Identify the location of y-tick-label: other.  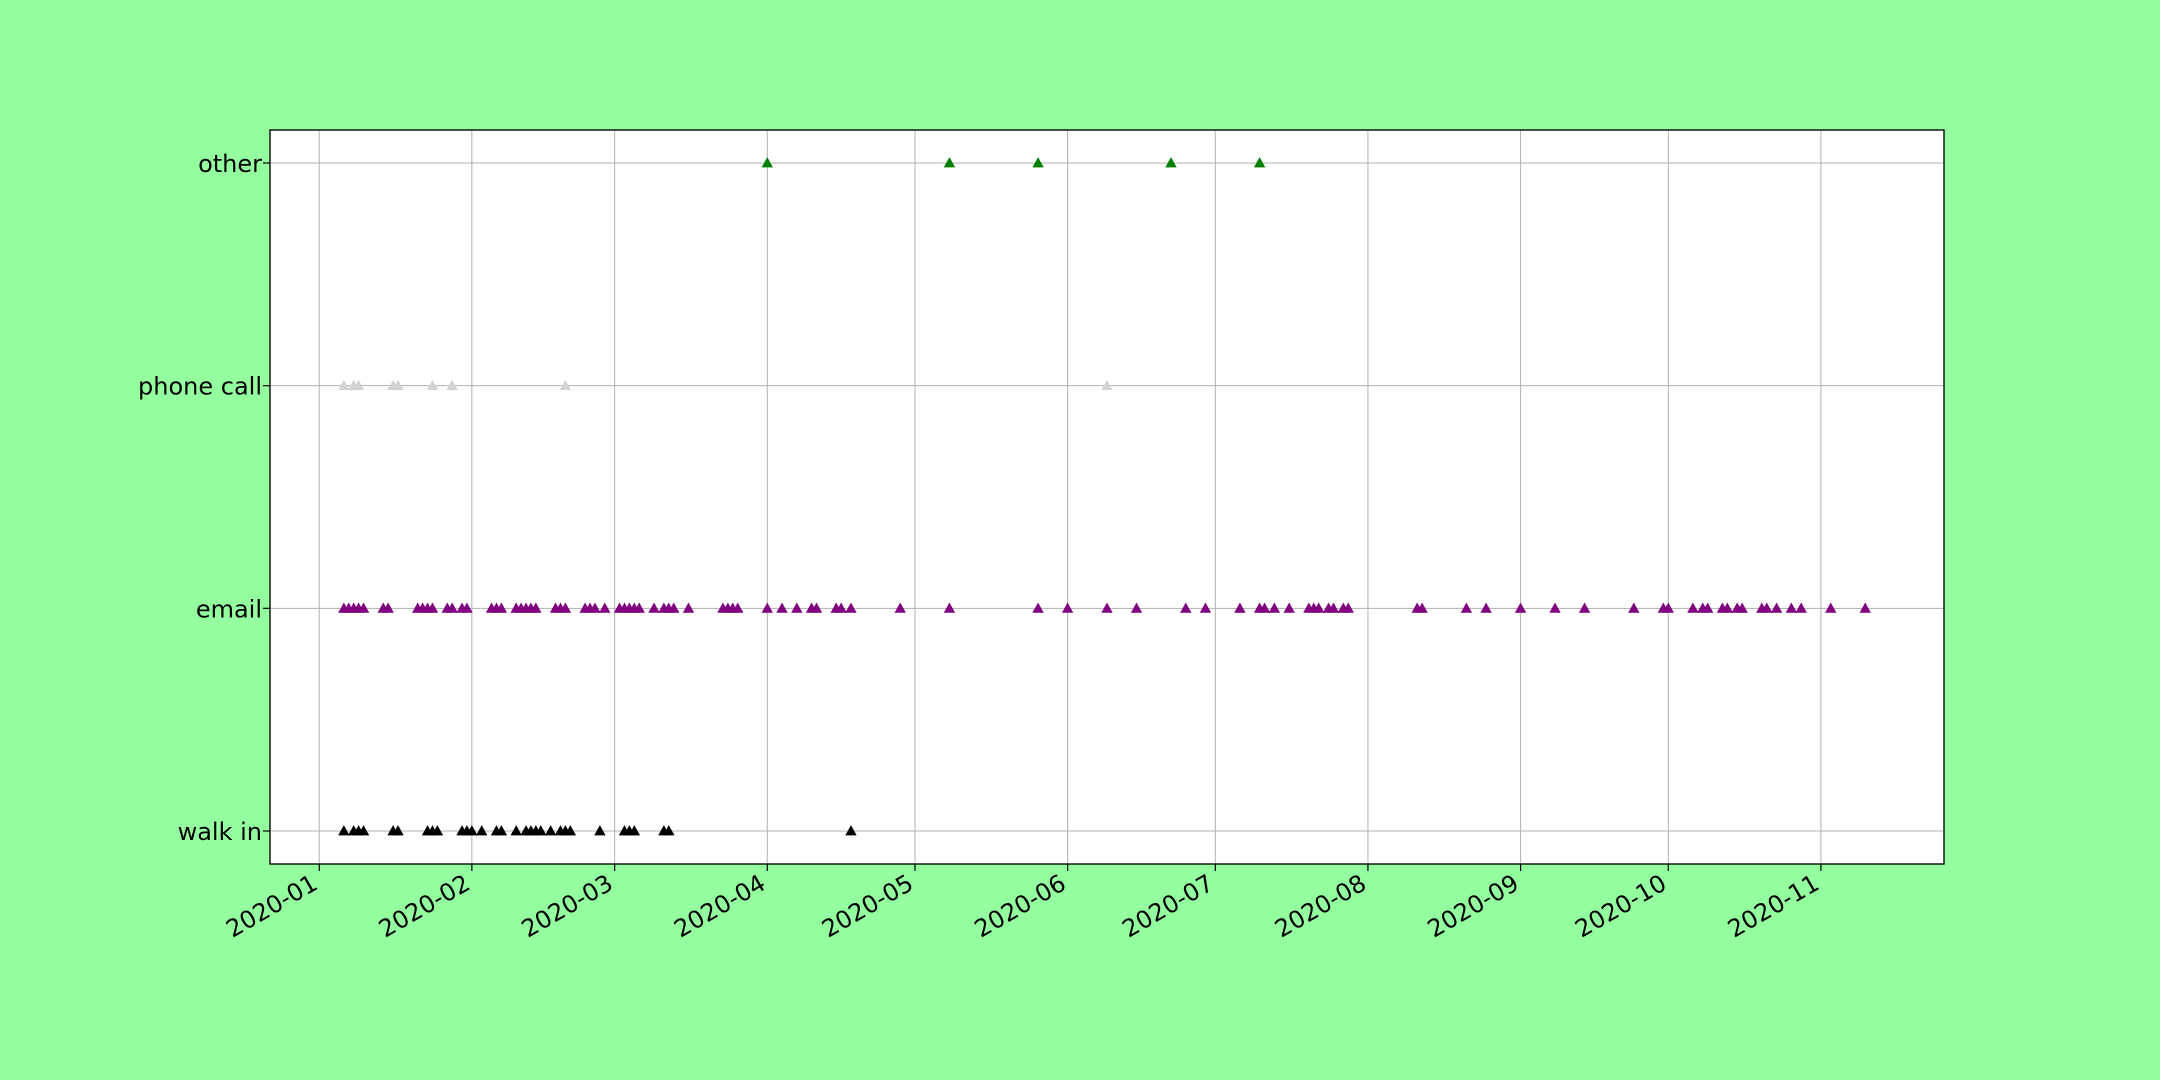
(230, 164).